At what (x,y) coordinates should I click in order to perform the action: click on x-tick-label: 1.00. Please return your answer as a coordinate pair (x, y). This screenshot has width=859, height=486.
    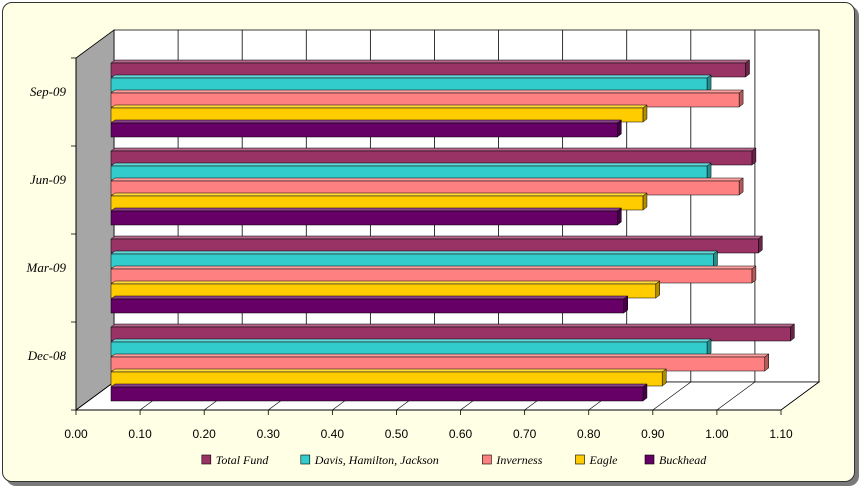
    Looking at the image, I should click on (717, 434).